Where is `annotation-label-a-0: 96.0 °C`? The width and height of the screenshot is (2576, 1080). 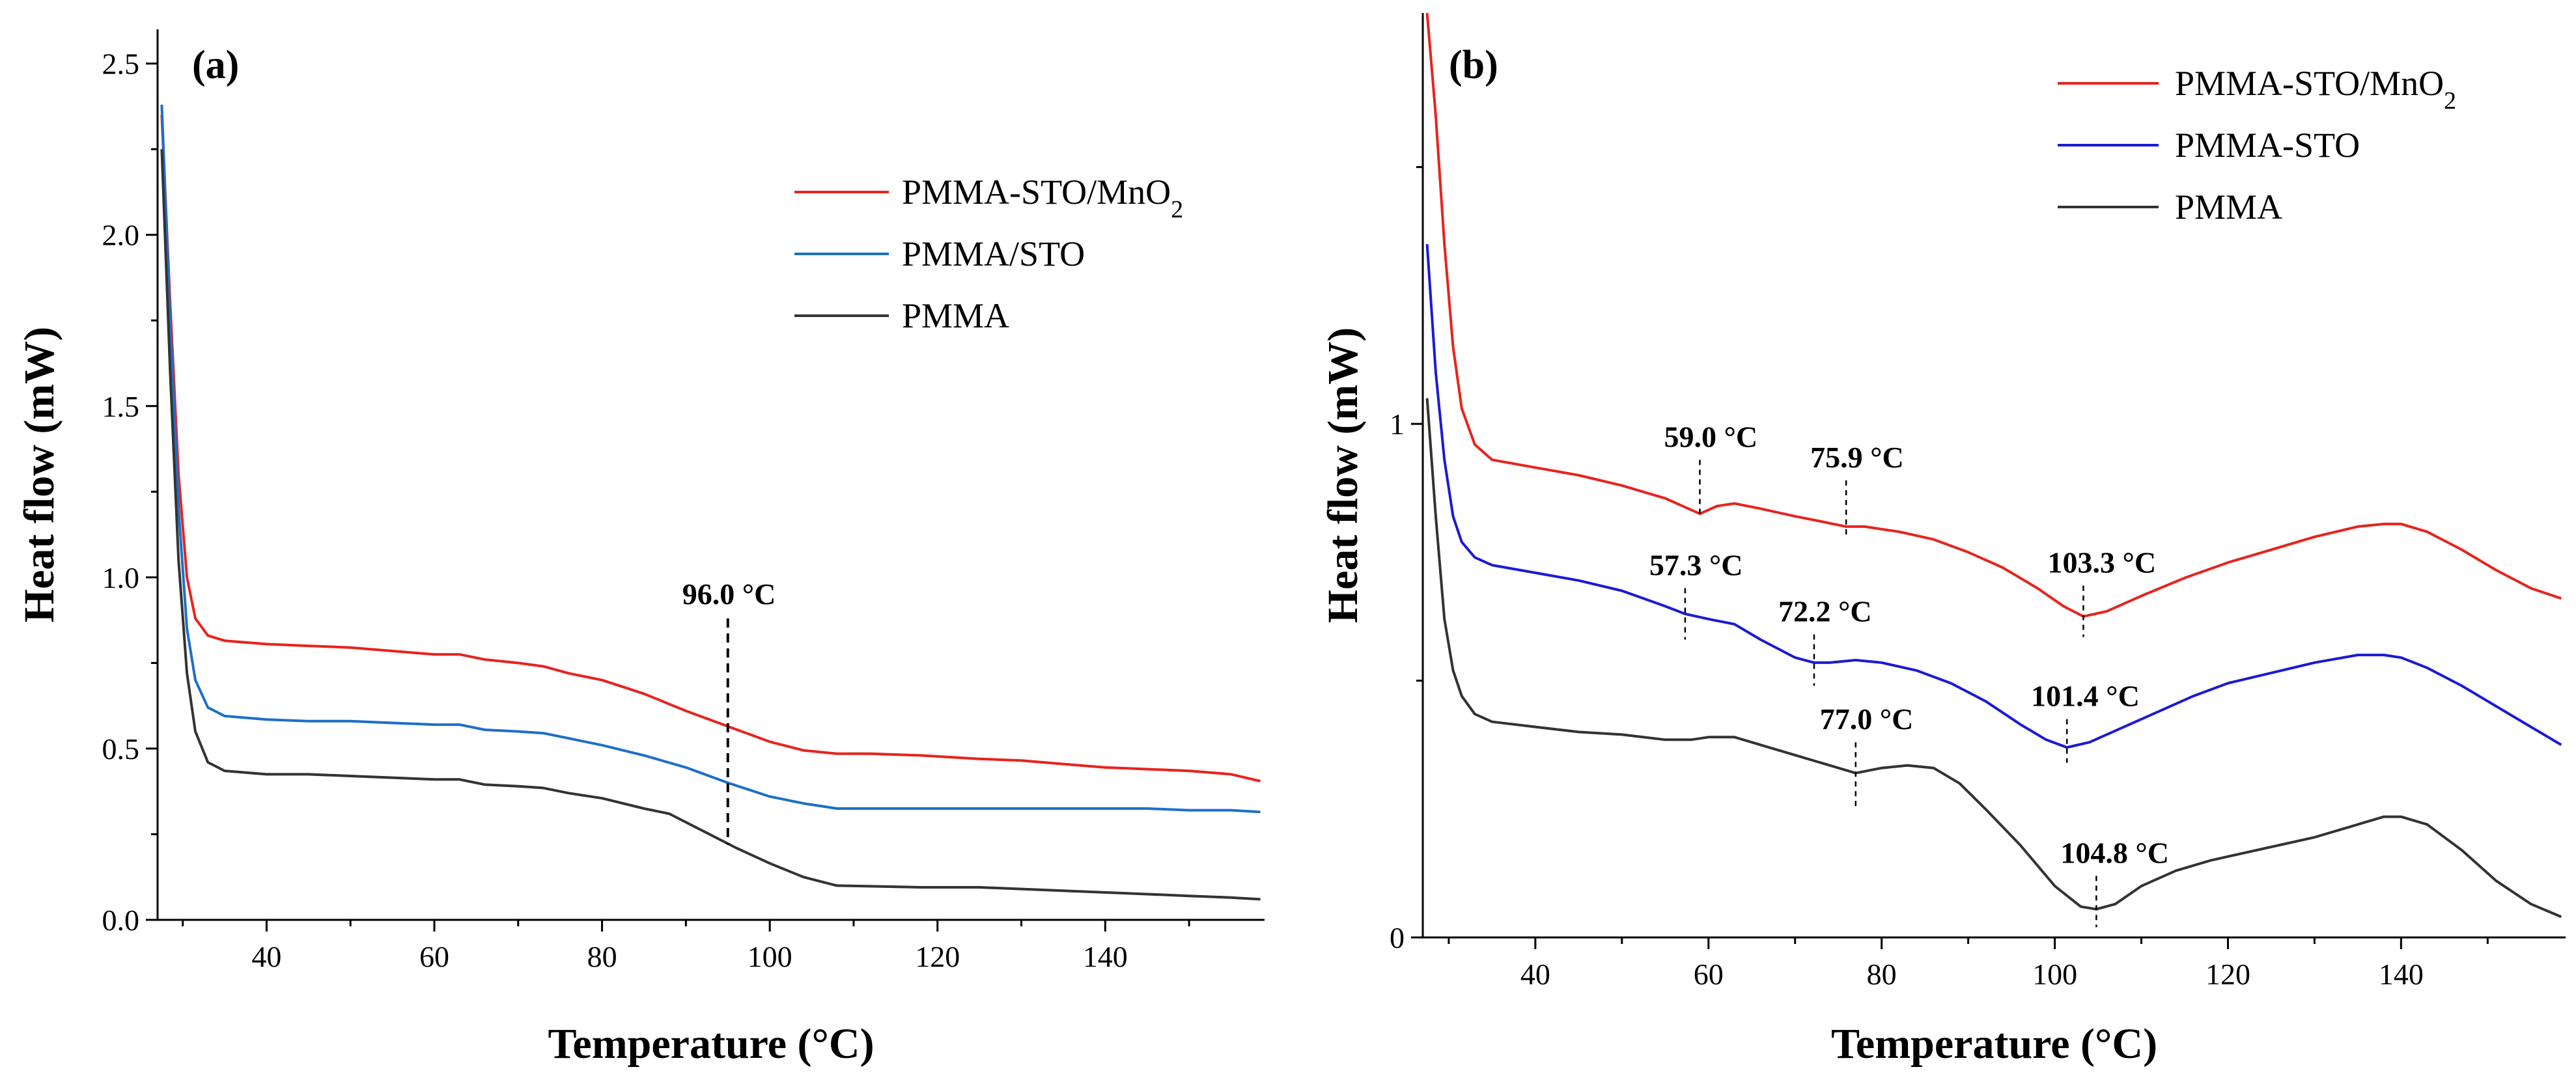 annotation-label-a-0: 96.0 °C is located at coordinates (729, 594).